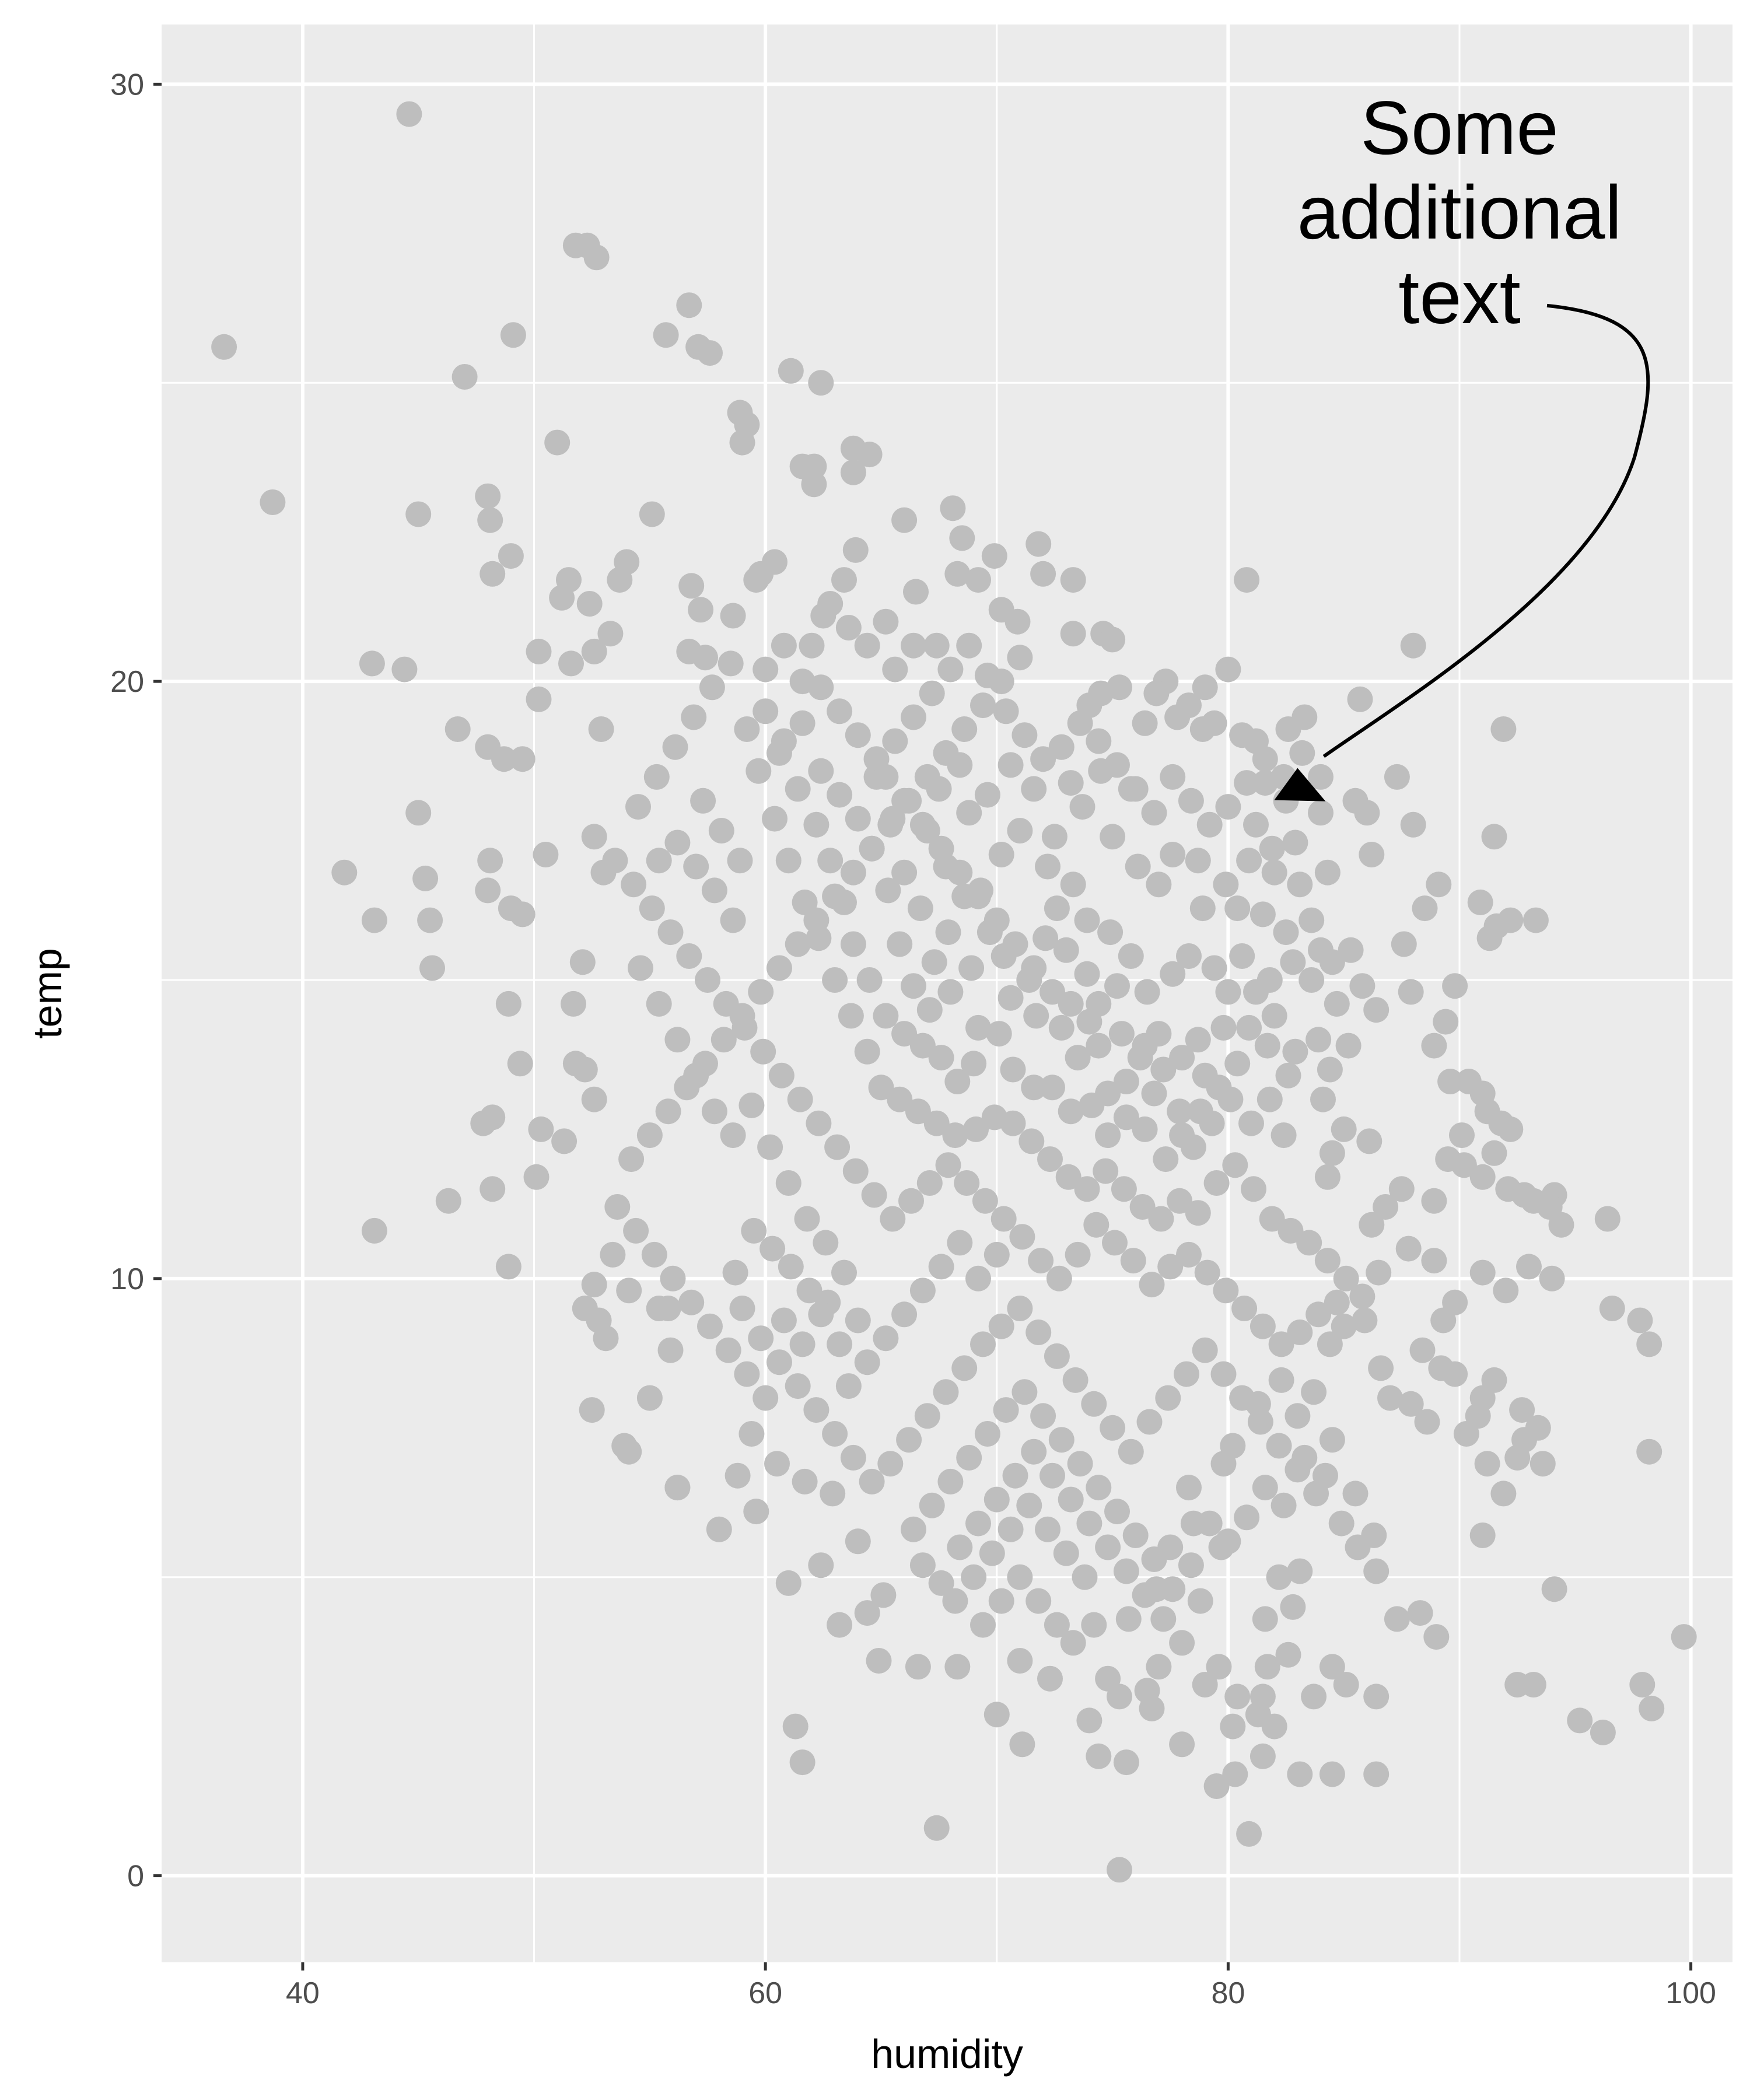 The image size is (1750, 2100). Describe the element at coordinates (1459, 297) in the screenshot. I see `annotation-line-3: text` at that location.